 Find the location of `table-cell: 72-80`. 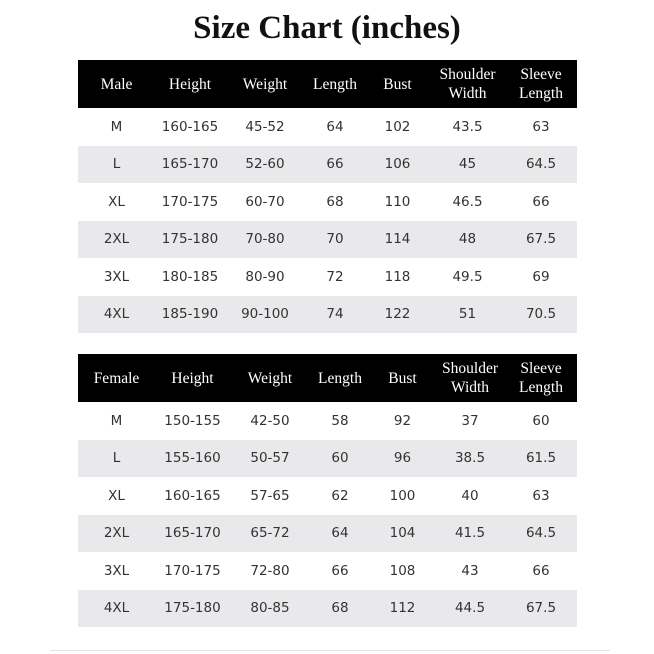

table-cell: 72-80 is located at coordinates (270, 570).